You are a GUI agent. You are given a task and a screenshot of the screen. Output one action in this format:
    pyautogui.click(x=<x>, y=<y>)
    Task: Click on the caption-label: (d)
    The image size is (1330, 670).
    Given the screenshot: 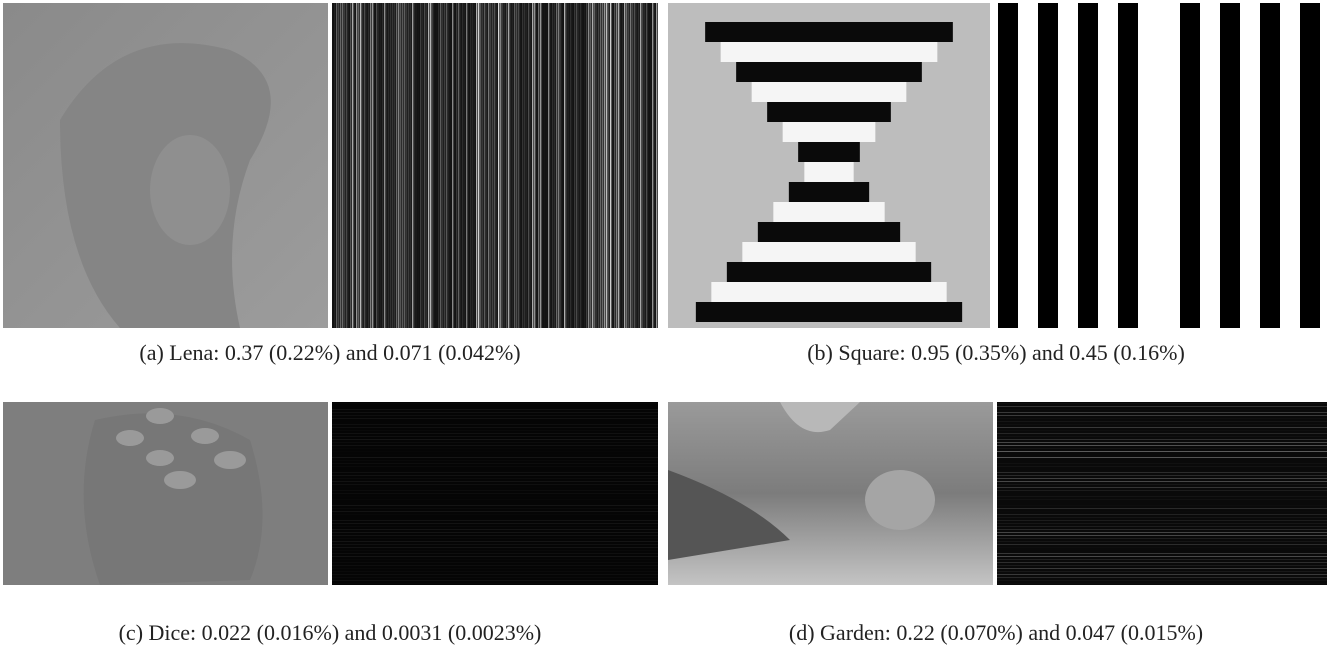 What is the action you would take?
    pyautogui.click(x=801, y=632)
    